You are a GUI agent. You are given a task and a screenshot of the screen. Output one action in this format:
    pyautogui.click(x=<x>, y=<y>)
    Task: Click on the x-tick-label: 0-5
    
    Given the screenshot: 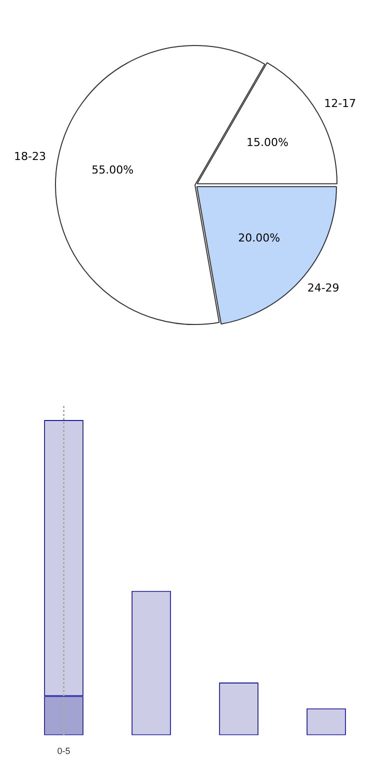 What is the action you would take?
    pyautogui.click(x=63, y=751)
    